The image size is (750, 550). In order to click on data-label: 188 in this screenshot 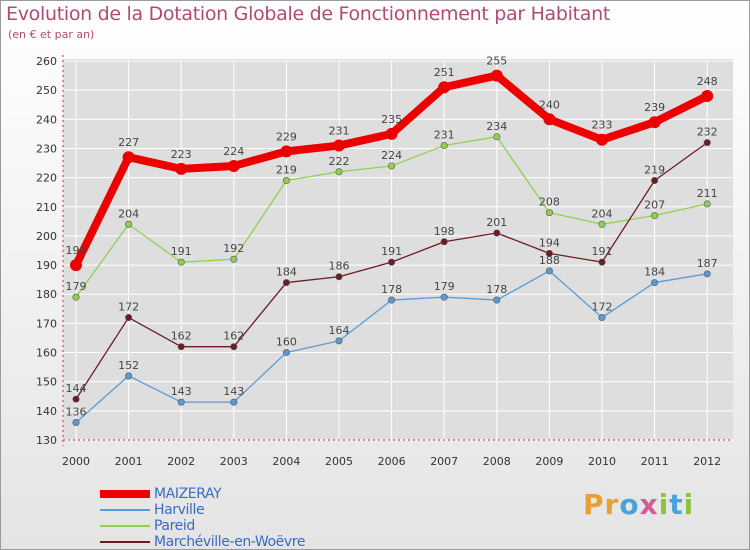, I will do `click(549, 260)`.